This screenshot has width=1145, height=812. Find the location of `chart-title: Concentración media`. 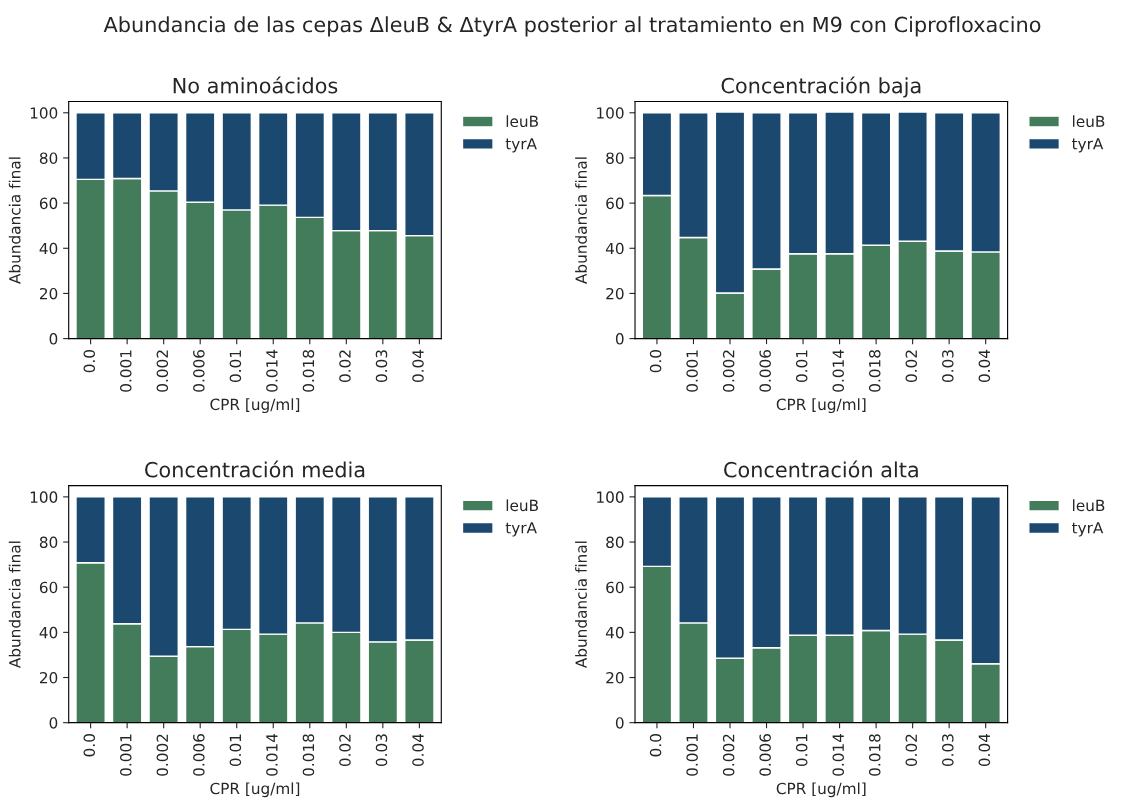

chart-title: Concentración media is located at coordinates (255, 469).